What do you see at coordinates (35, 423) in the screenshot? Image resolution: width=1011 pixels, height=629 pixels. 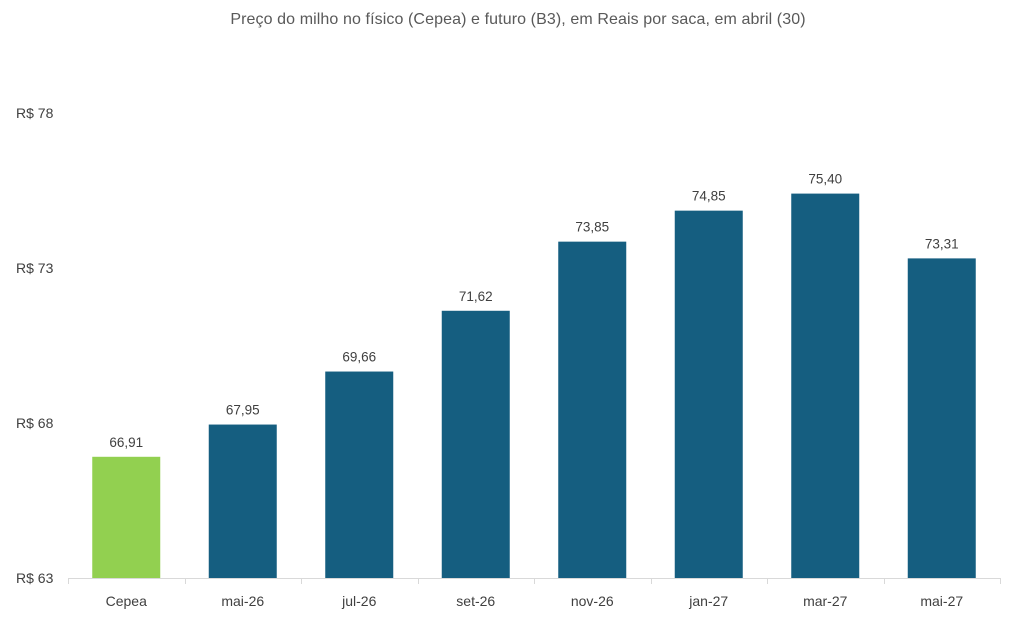 I see `y-tick-label: R$ 68` at bounding box center [35, 423].